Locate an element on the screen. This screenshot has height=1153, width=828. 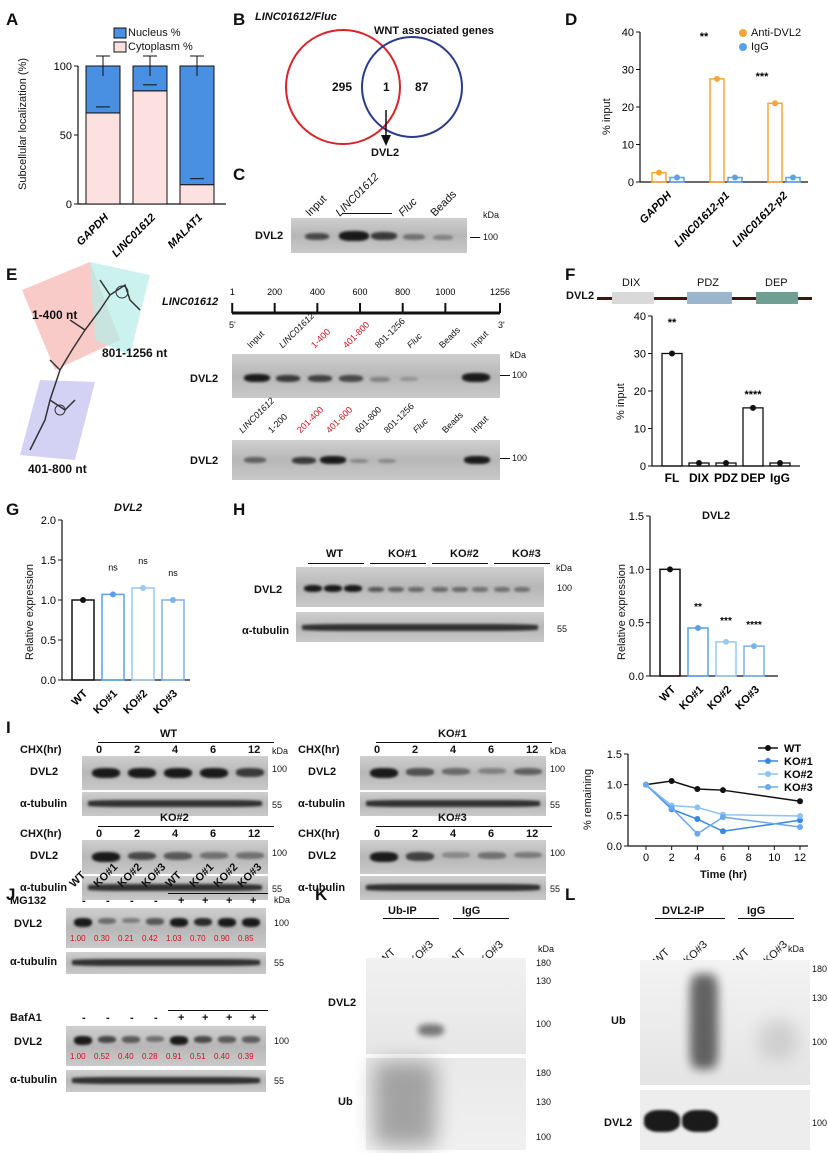
a-legend-nucleus: Nucleus % is located at coordinates (154, 33).